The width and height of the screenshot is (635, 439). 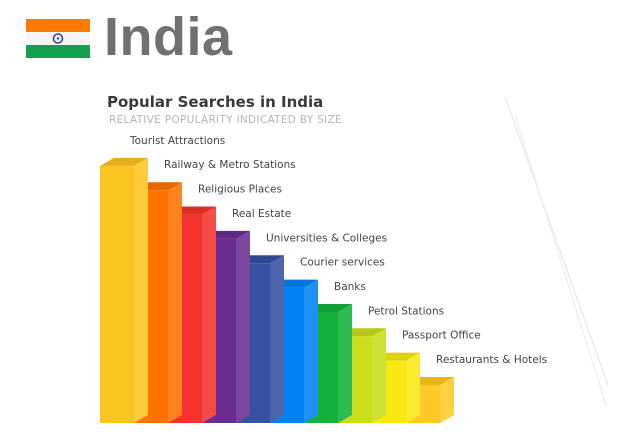 What do you see at coordinates (350, 287) in the screenshot?
I see `bar-label: Banks` at bounding box center [350, 287].